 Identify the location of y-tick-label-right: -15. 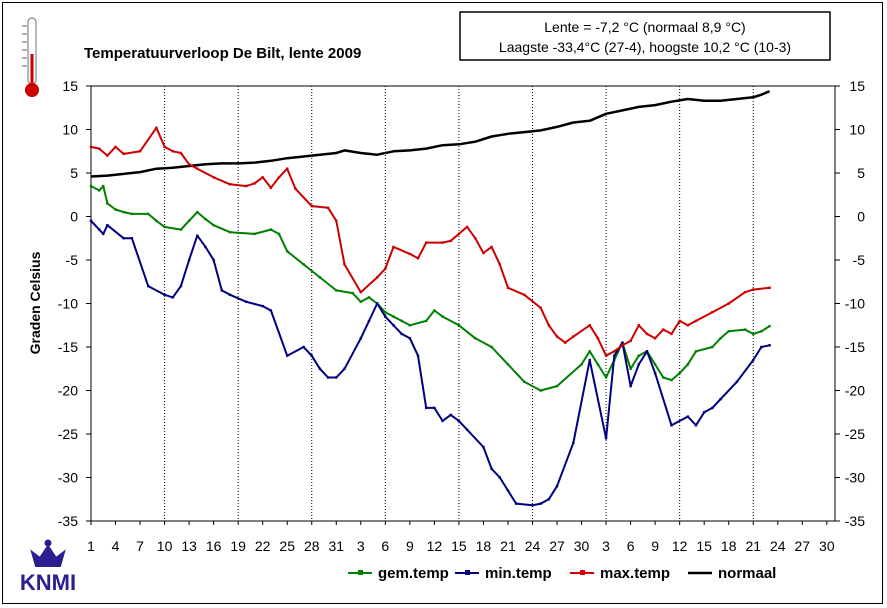
(855, 347).